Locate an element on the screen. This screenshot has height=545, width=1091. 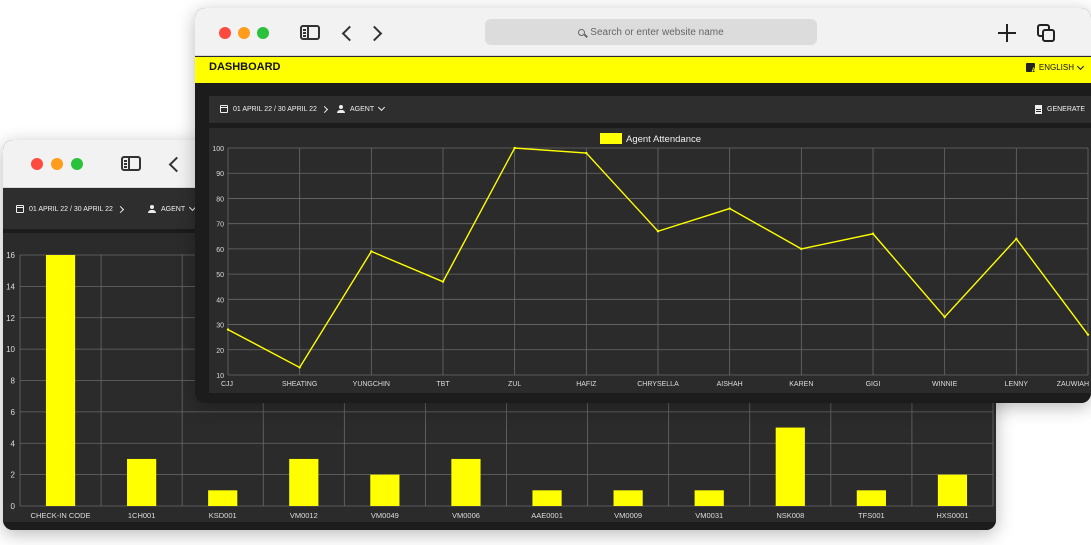
x-tick-label: LENNY is located at coordinates (1017, 384).